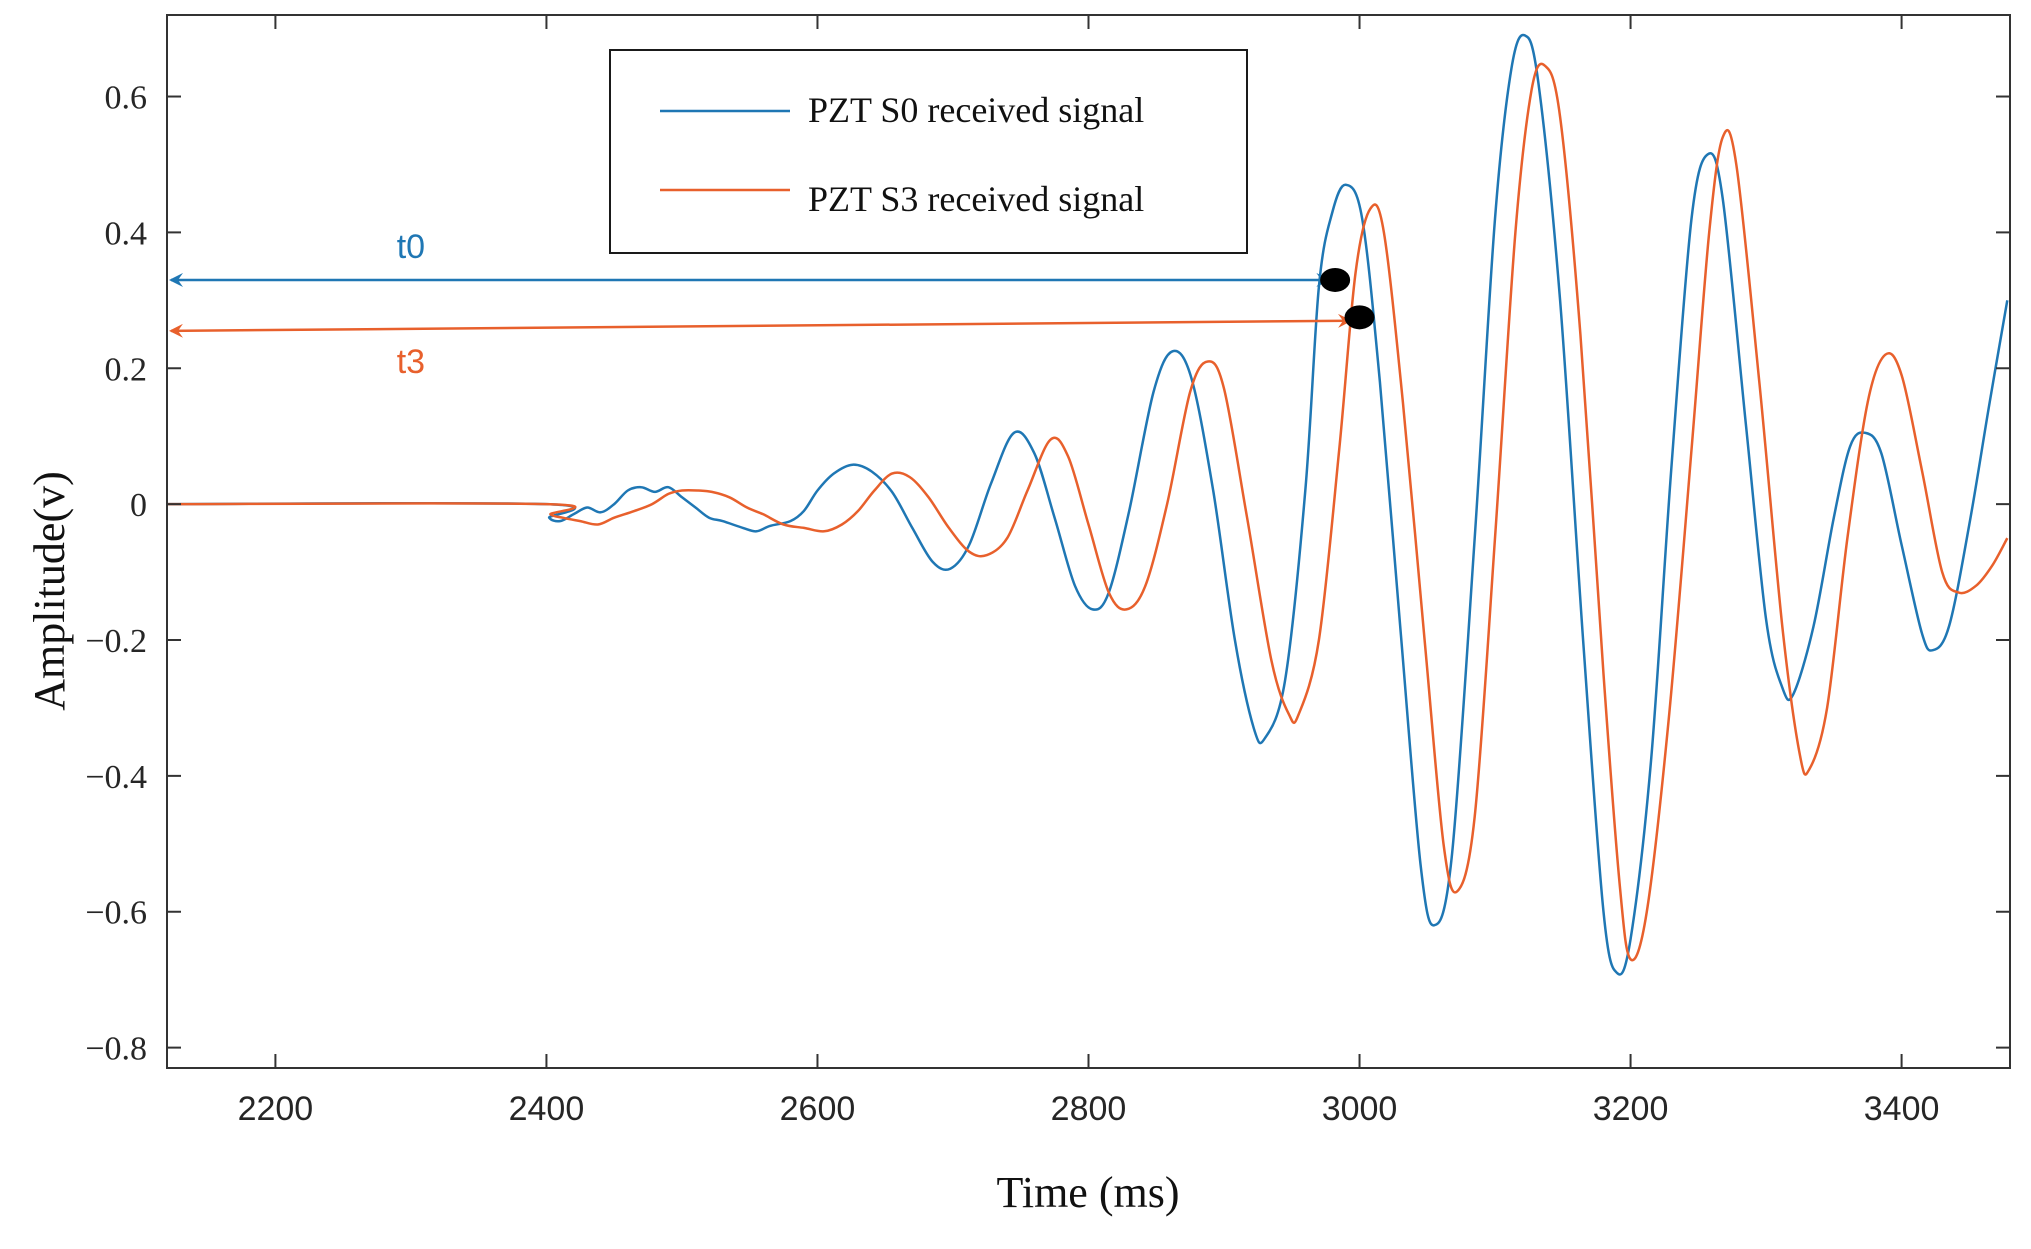 The image size is (2031, 1249). What do you see at coordinates (547, 1109) in the screenshot?
I see `x-tick-label: 2400` at bounding box center [547, 1109].